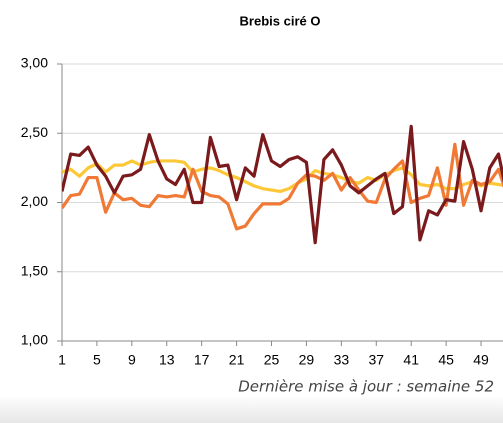 This screenshot has width=503, height=423. Describe the element at coordinates (376, 360) in the screenshot. I see `x-tick-label: 37` at that location.